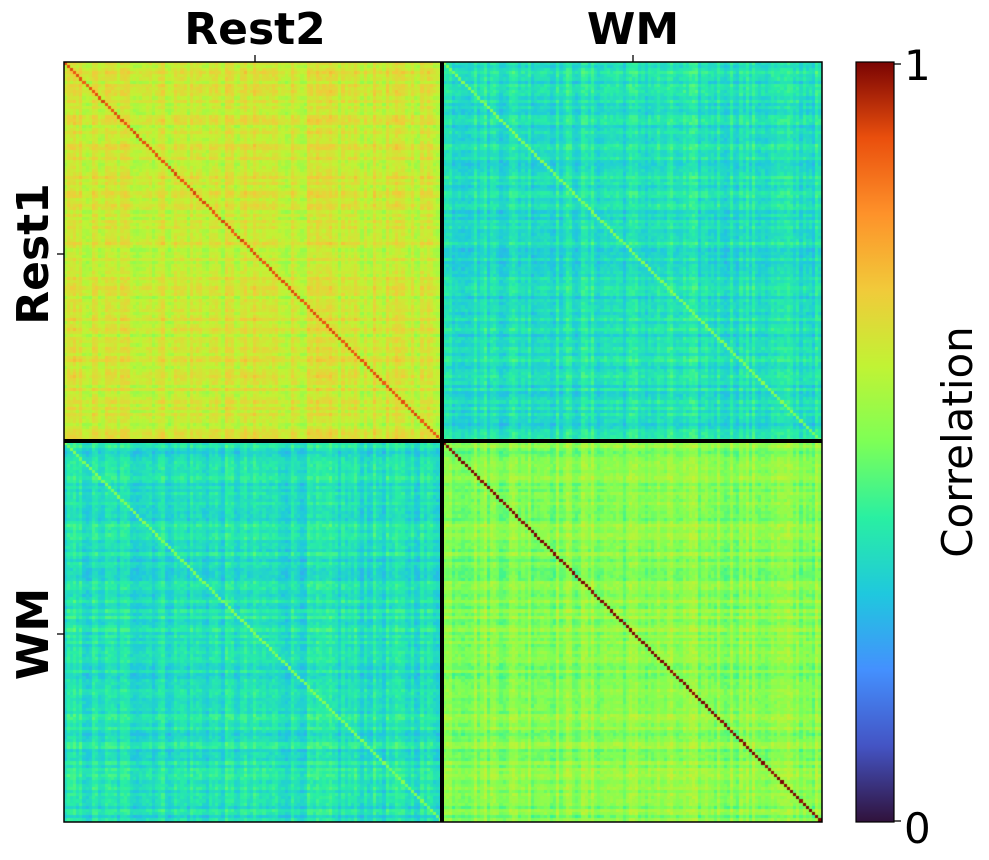 This screenshot has height=860, width=989. What do you see at coordinates (255, 29) in the screenshot?
I see `column-label-rest2: Rest2` at bounding box center [255, 29].